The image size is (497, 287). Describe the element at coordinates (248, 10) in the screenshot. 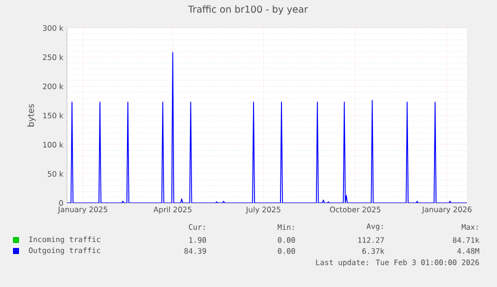

I see `chart-title: Traffic on br100 - by year` at that location.